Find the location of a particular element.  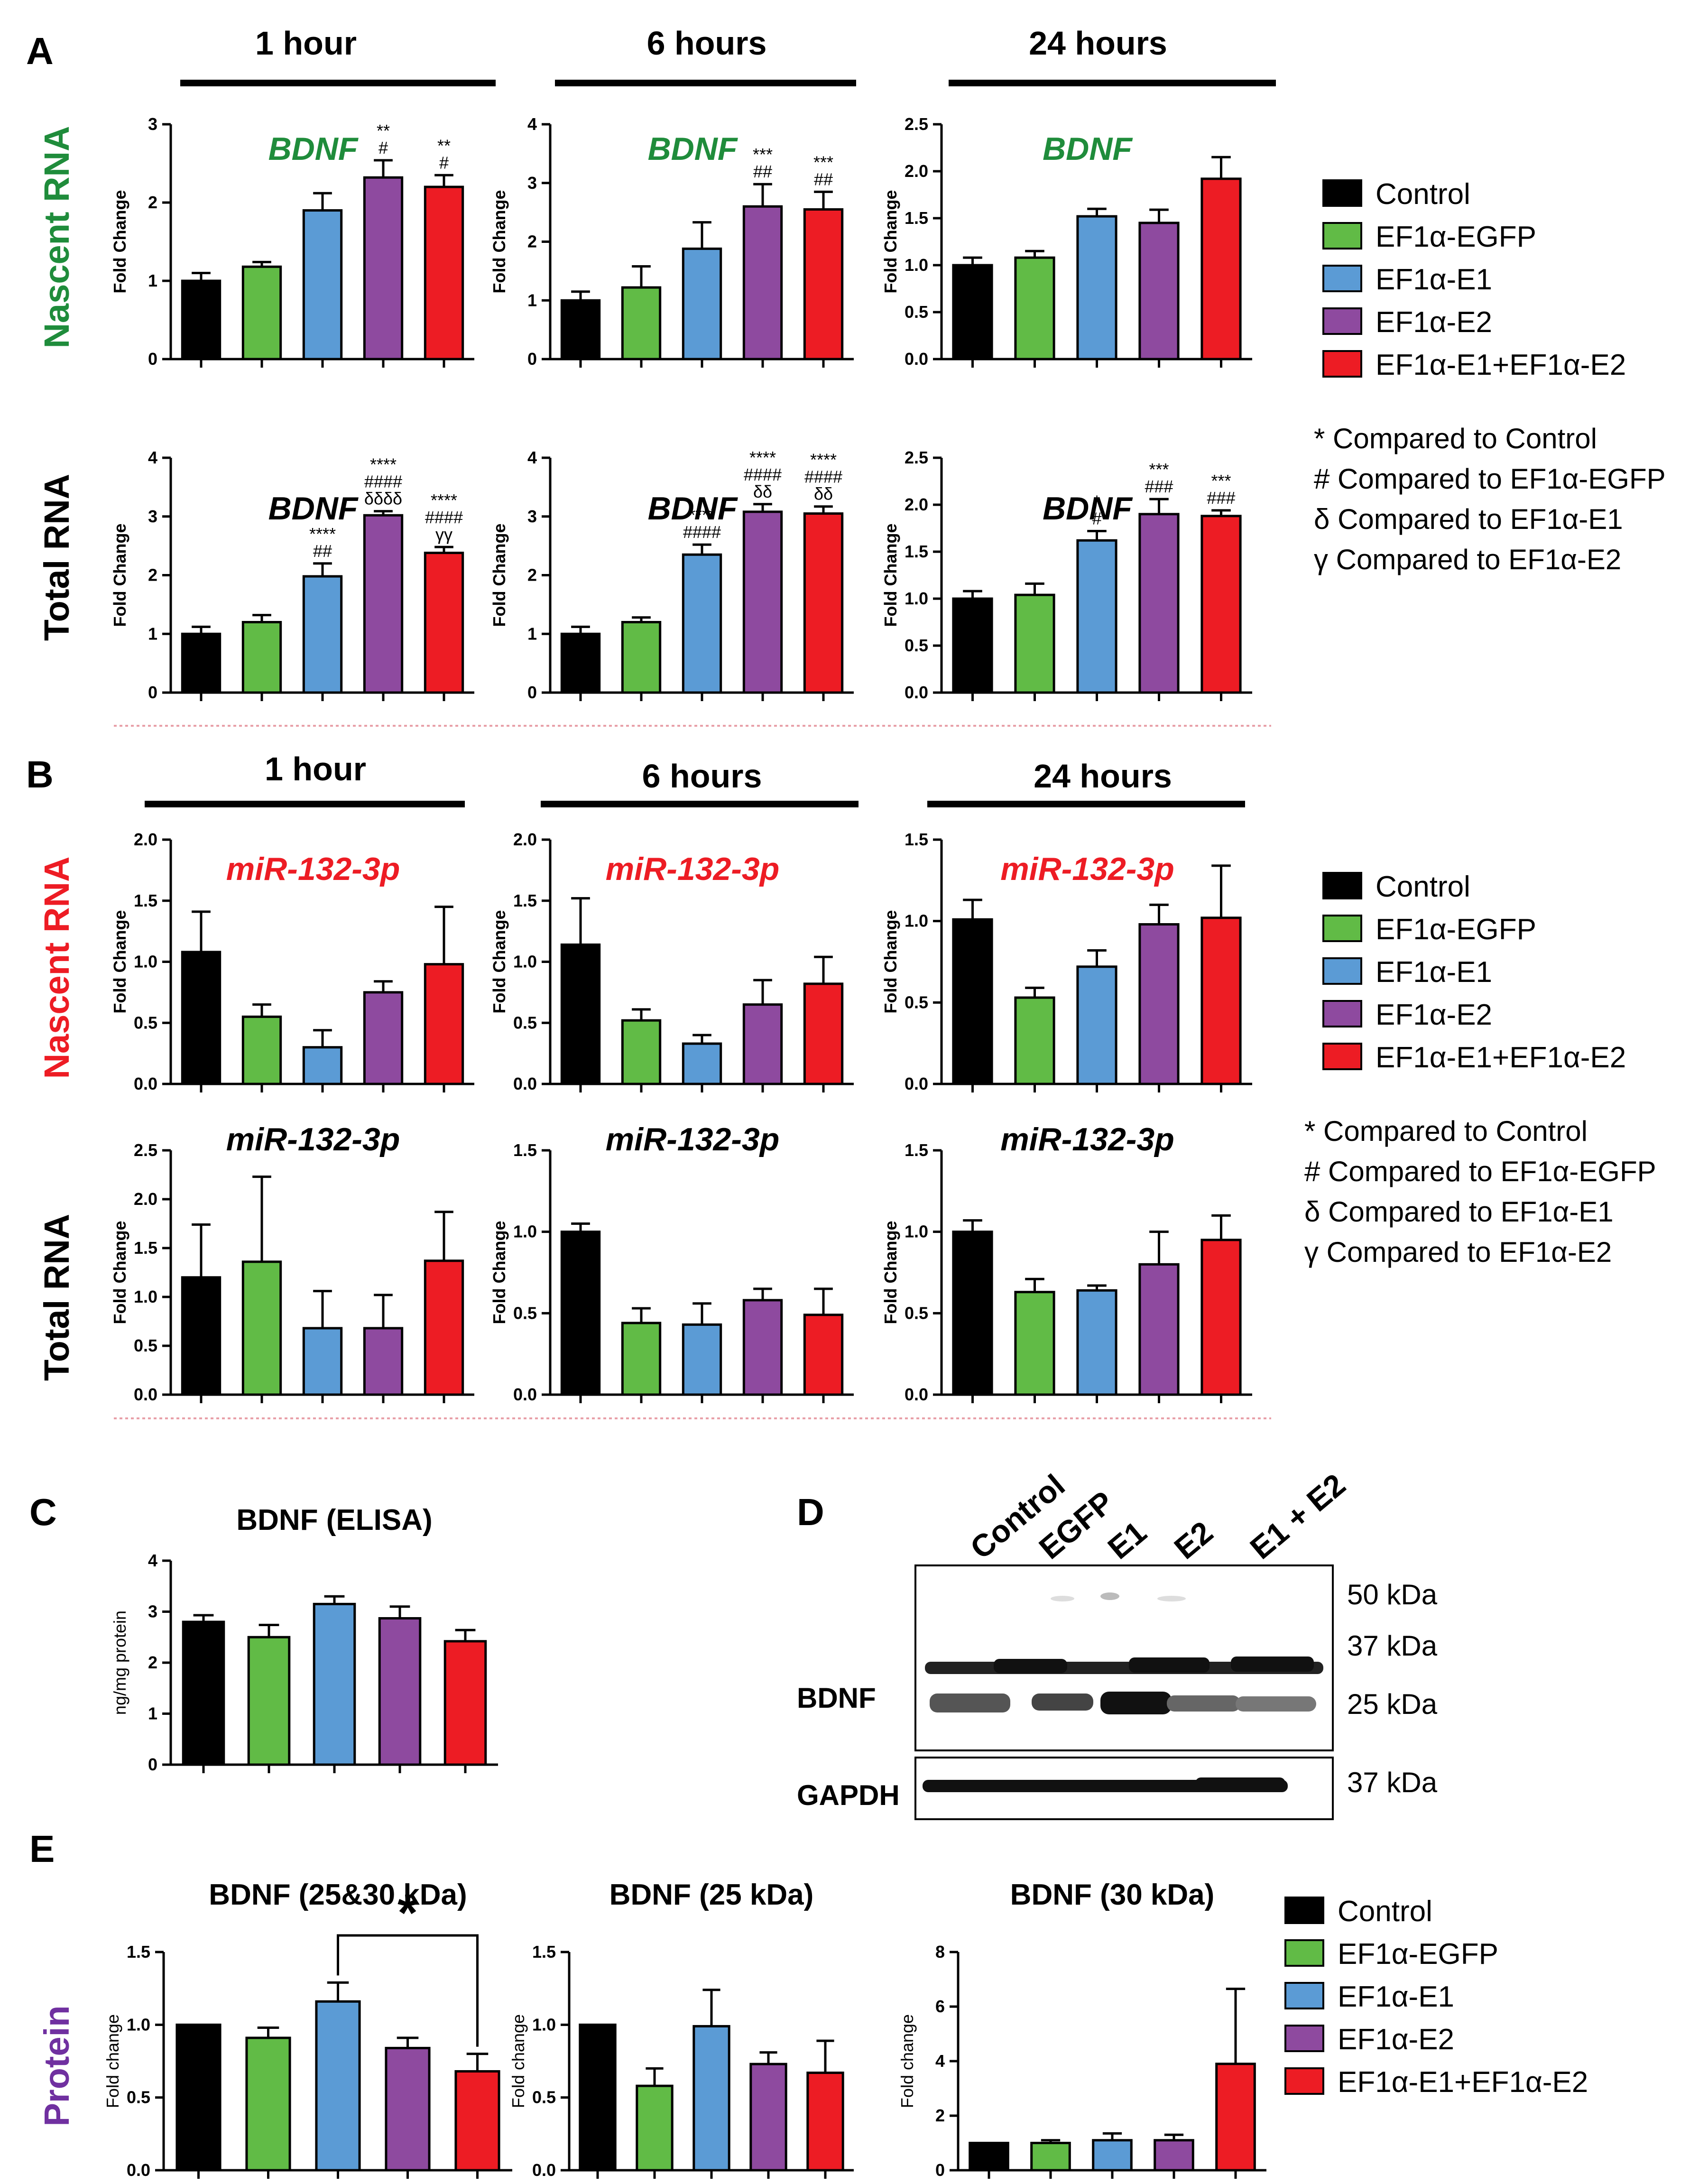

blot-row-label-bdnf: BDNF is located at coordinates (837, 1698).